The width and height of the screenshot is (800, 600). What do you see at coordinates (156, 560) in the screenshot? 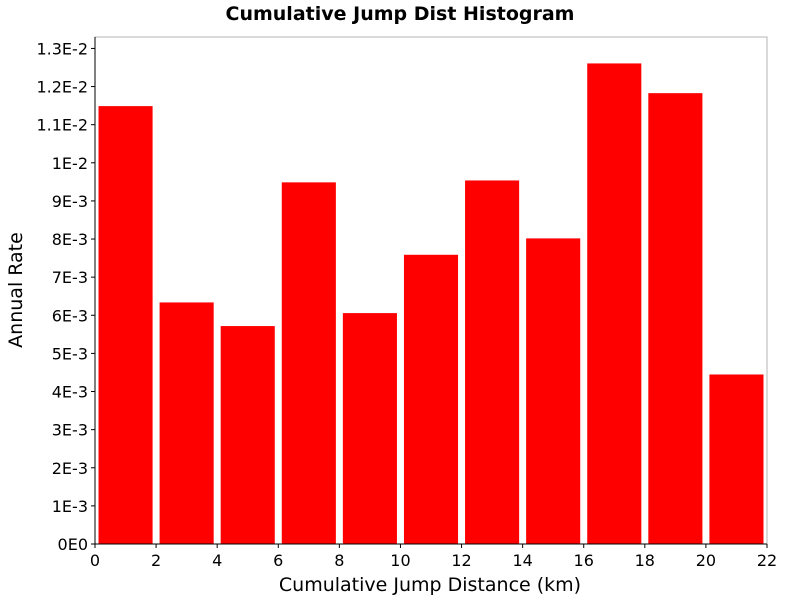
I see `x-tick-label: 2` at bounding box center [156, 560].